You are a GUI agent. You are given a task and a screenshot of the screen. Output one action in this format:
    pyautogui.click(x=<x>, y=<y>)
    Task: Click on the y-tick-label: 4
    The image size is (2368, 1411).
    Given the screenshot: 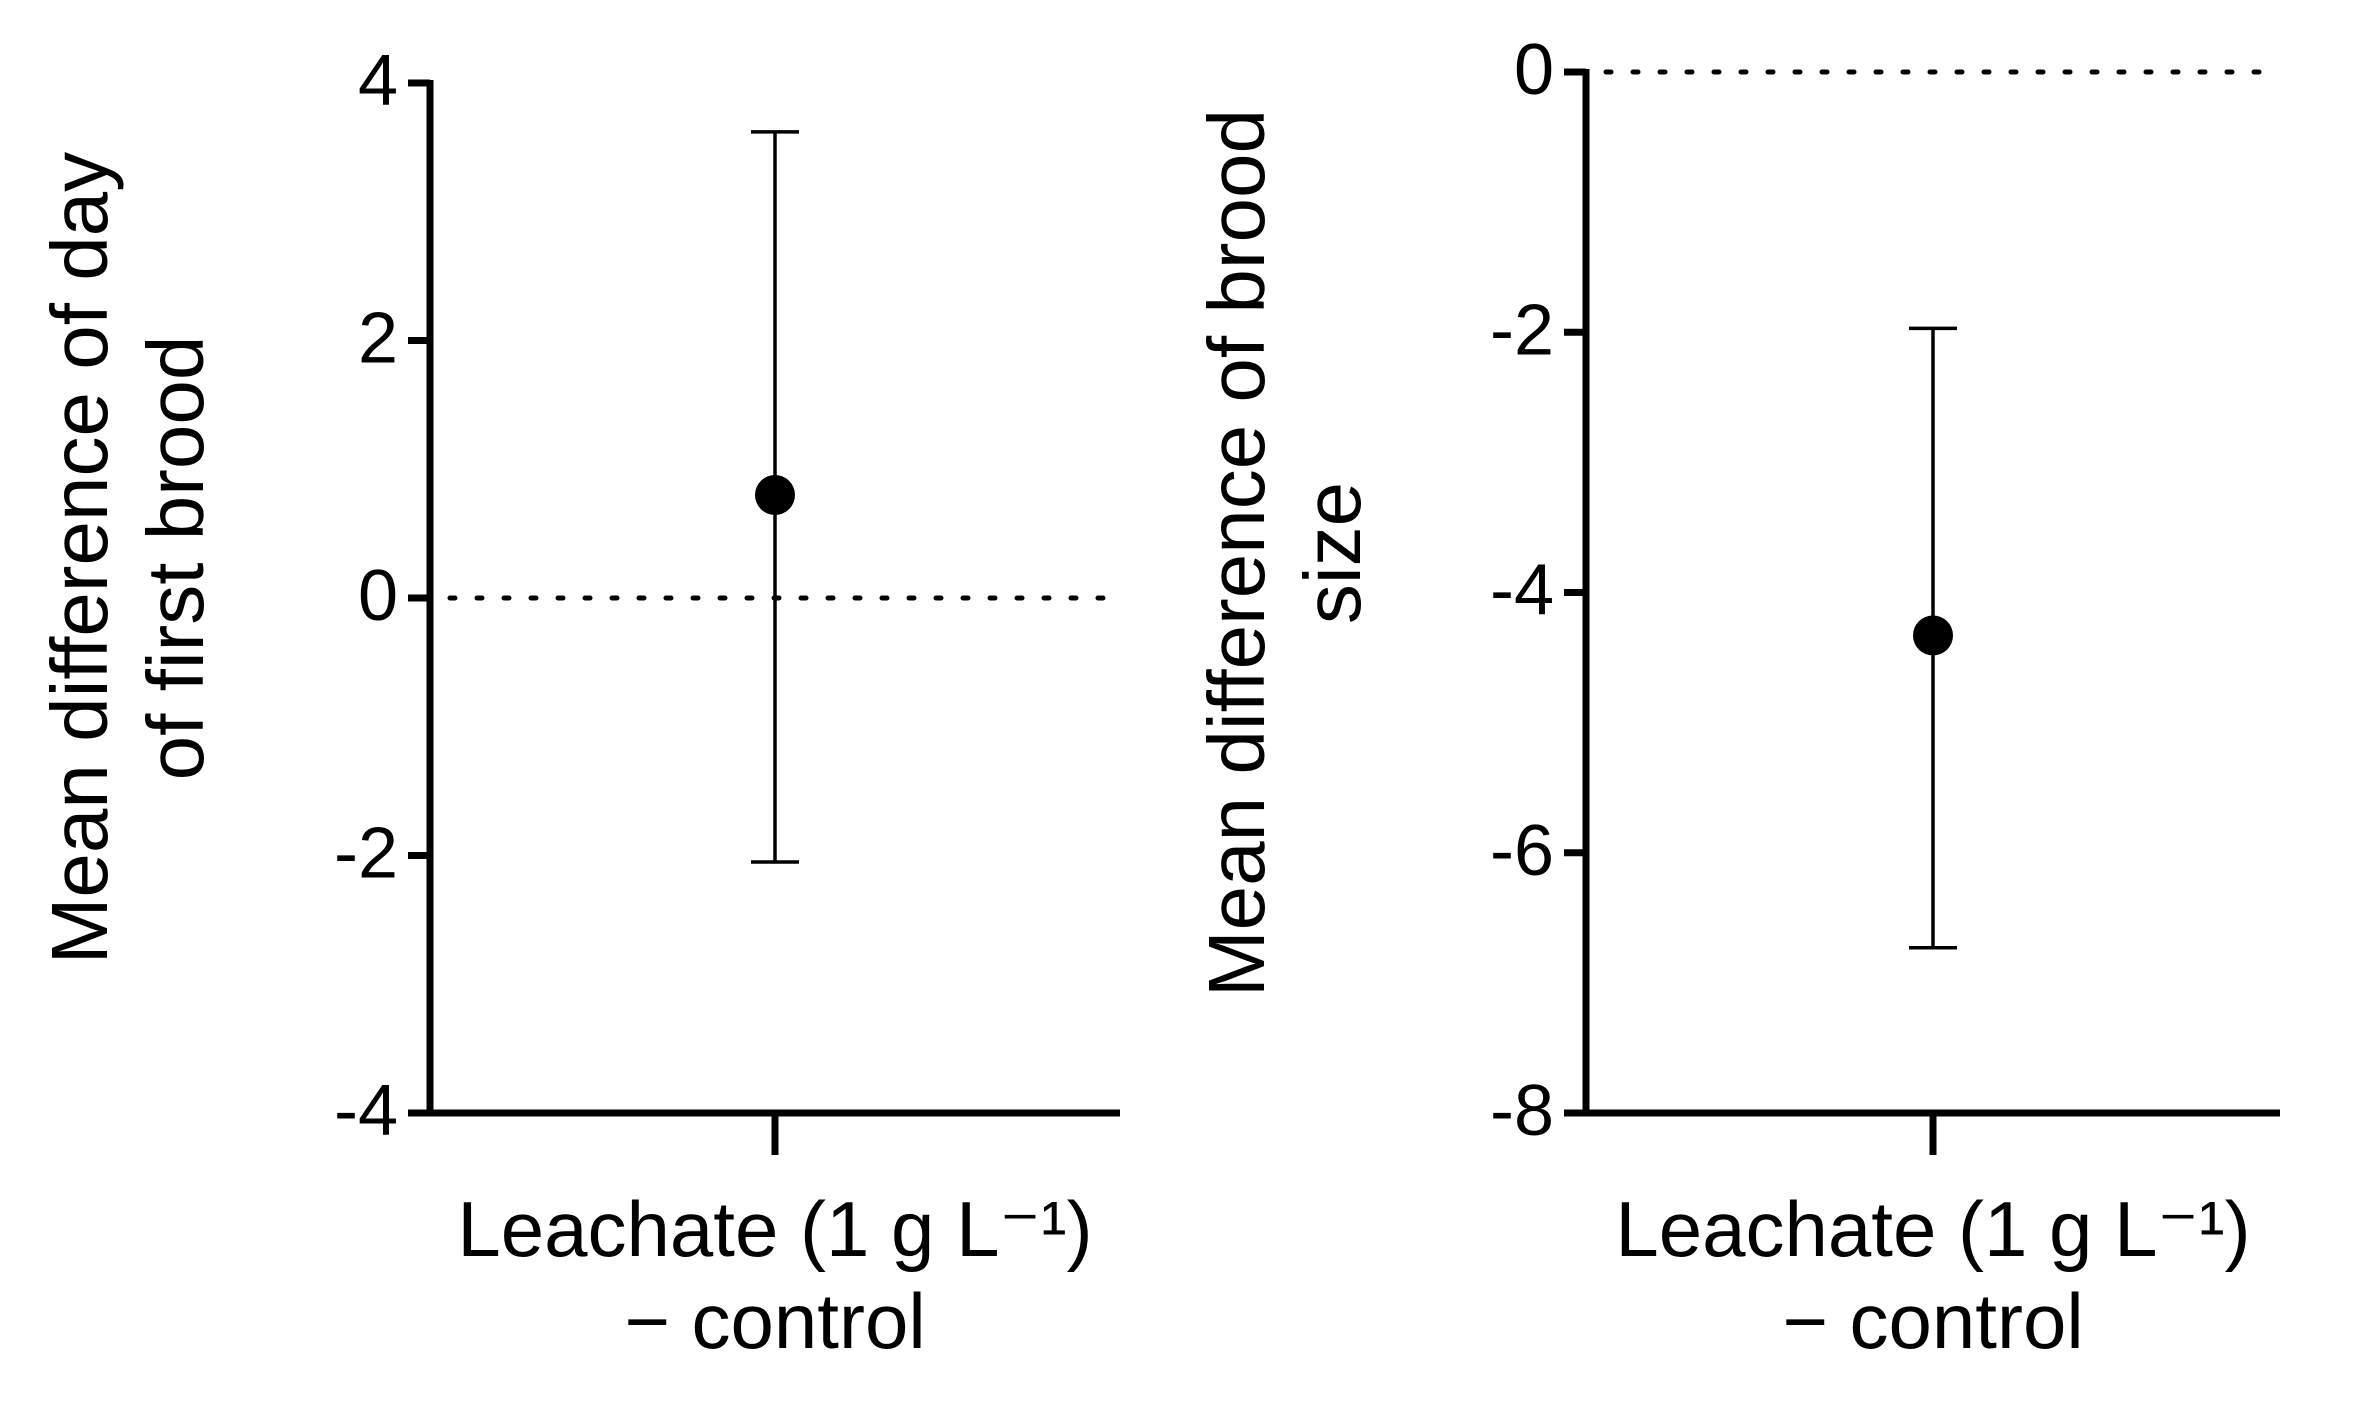 What is the action you would take?
    pyautogui.click(x=378, y=81)
    